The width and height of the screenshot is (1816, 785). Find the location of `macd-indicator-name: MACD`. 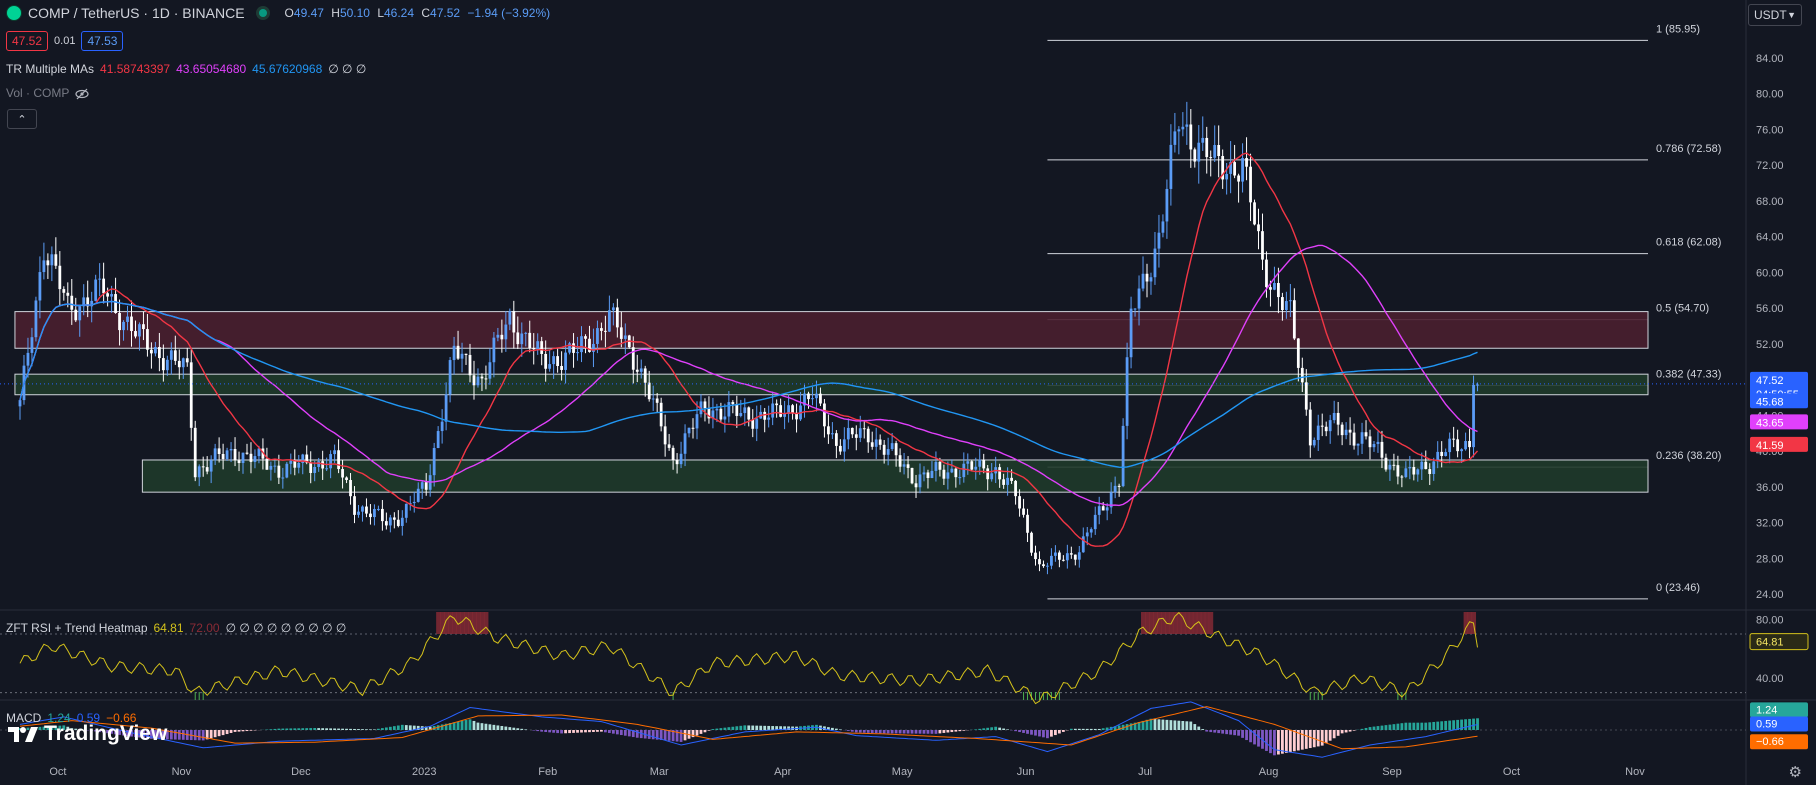

macd-indicator-name: MACD is located at coordinates (24, 718).